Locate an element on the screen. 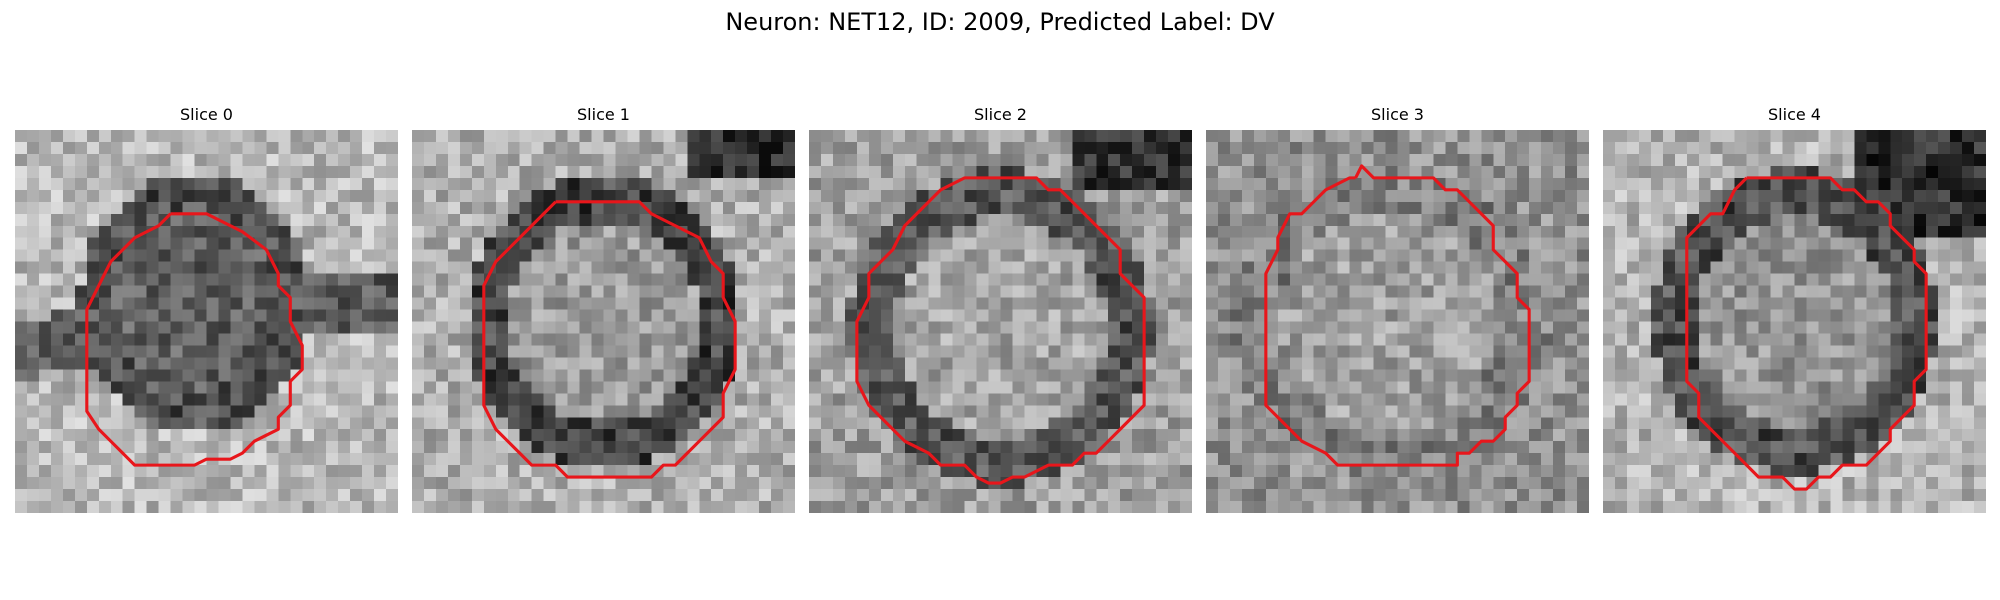 The height and width of the screenshot is (600, 2000). slice-panel-3: Slice 3 is located at coordinates (1397, 308).